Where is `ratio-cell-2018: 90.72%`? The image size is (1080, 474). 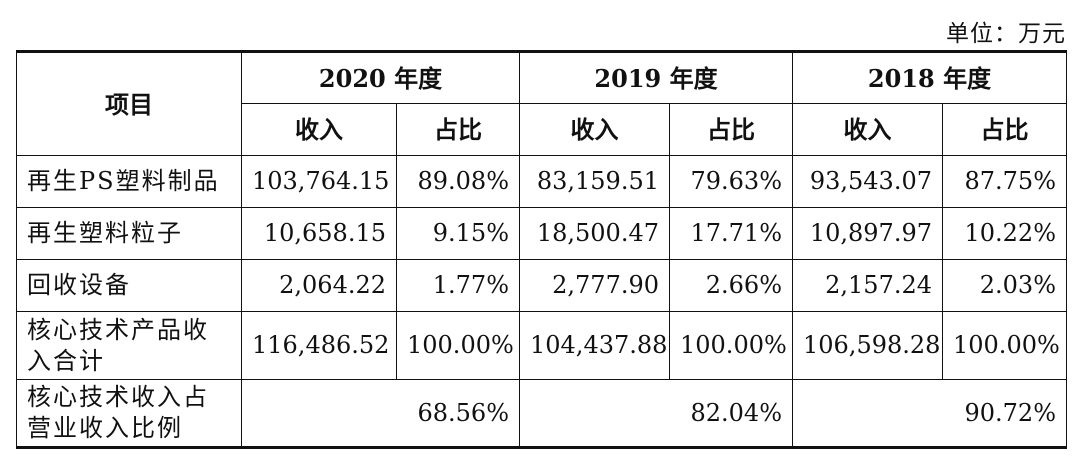 ratio-cell-2018: 90.72% is located at coordinates (929, 414).